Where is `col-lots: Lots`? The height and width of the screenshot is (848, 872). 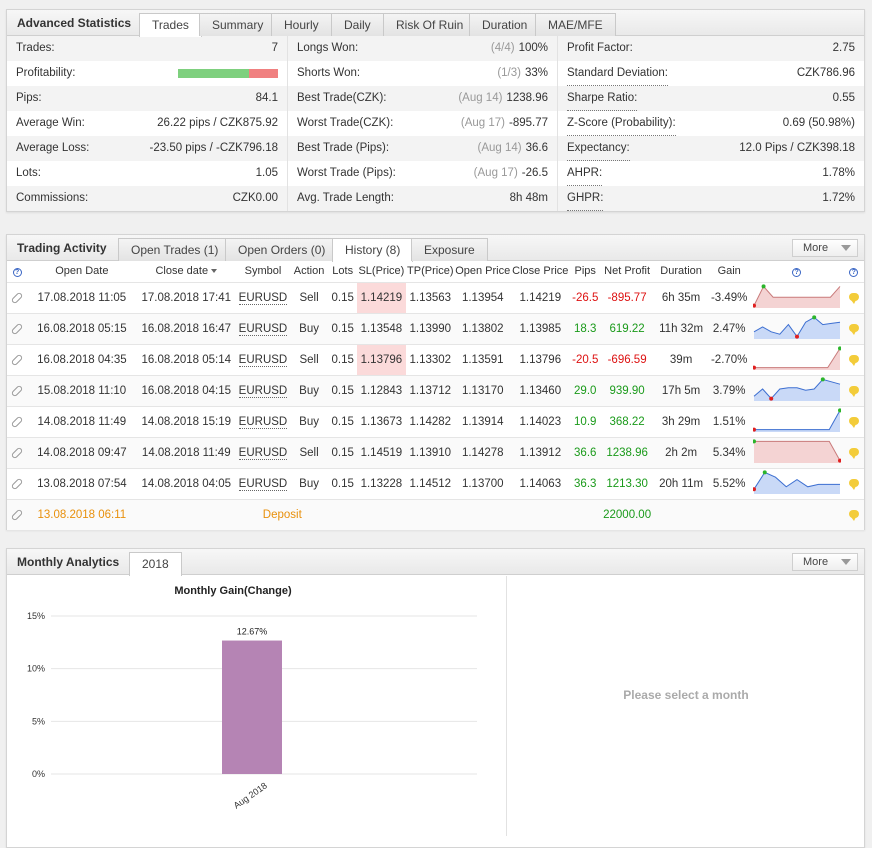
col-lots: Lots is located at coordinates (342, 272).